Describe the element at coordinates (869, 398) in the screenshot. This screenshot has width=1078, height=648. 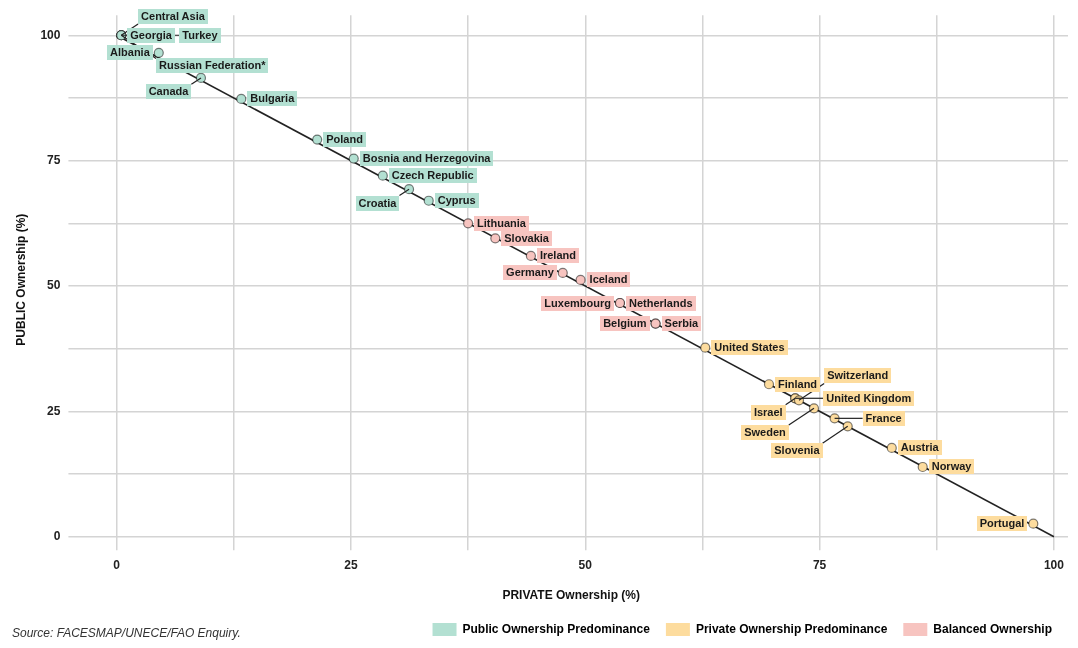
I see `data-label: United Kingdom` at that location.